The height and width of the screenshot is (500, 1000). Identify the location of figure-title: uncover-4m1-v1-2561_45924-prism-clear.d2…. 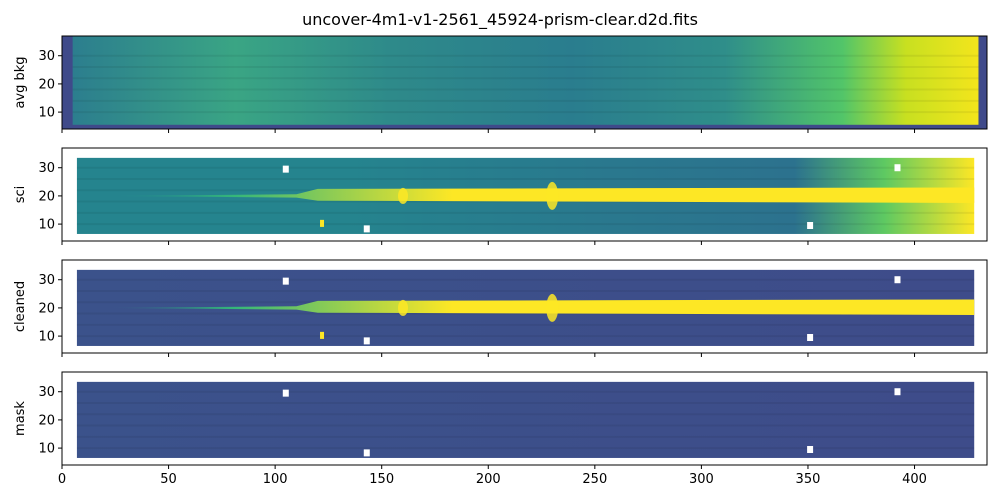
(500, 19).